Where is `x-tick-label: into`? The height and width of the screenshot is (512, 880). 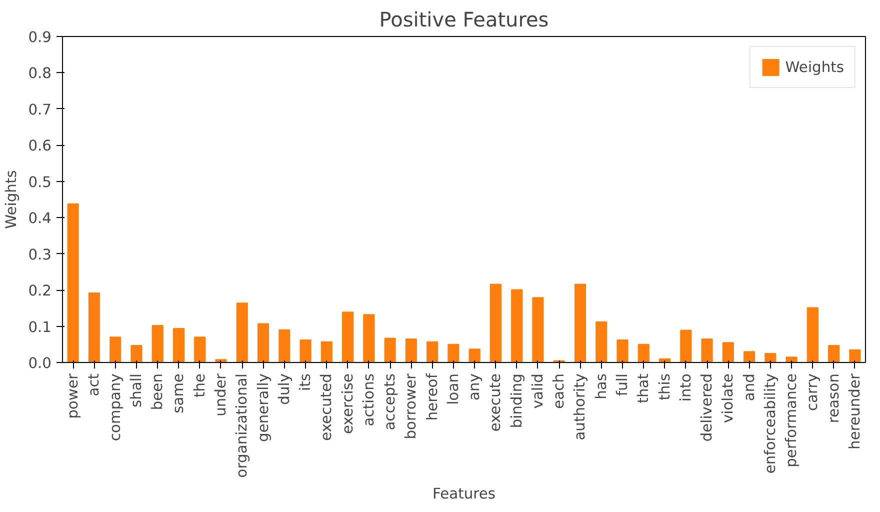 x-tick-label: into is located at coordinates (685, 387).